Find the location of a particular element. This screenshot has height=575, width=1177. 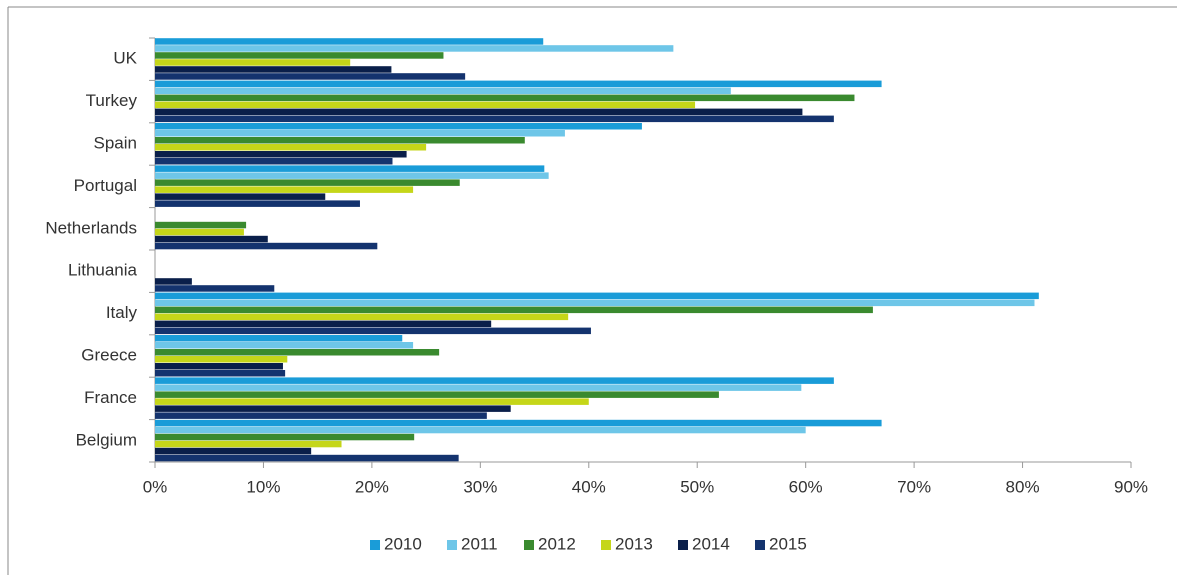

y-tick-label: Portugal is located at coordinates (105, 185).